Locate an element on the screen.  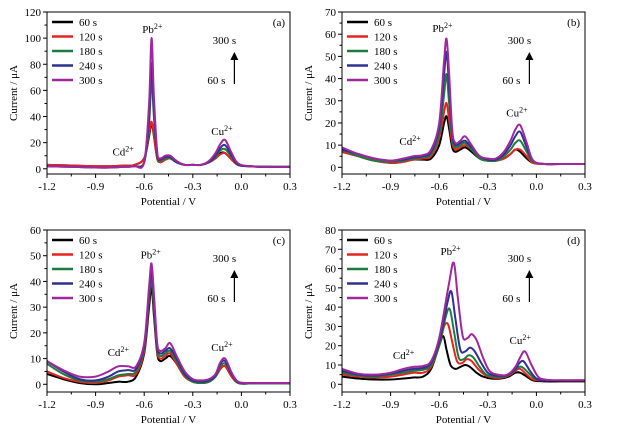
panel-label: (c) is located at coordinates (279, 241).